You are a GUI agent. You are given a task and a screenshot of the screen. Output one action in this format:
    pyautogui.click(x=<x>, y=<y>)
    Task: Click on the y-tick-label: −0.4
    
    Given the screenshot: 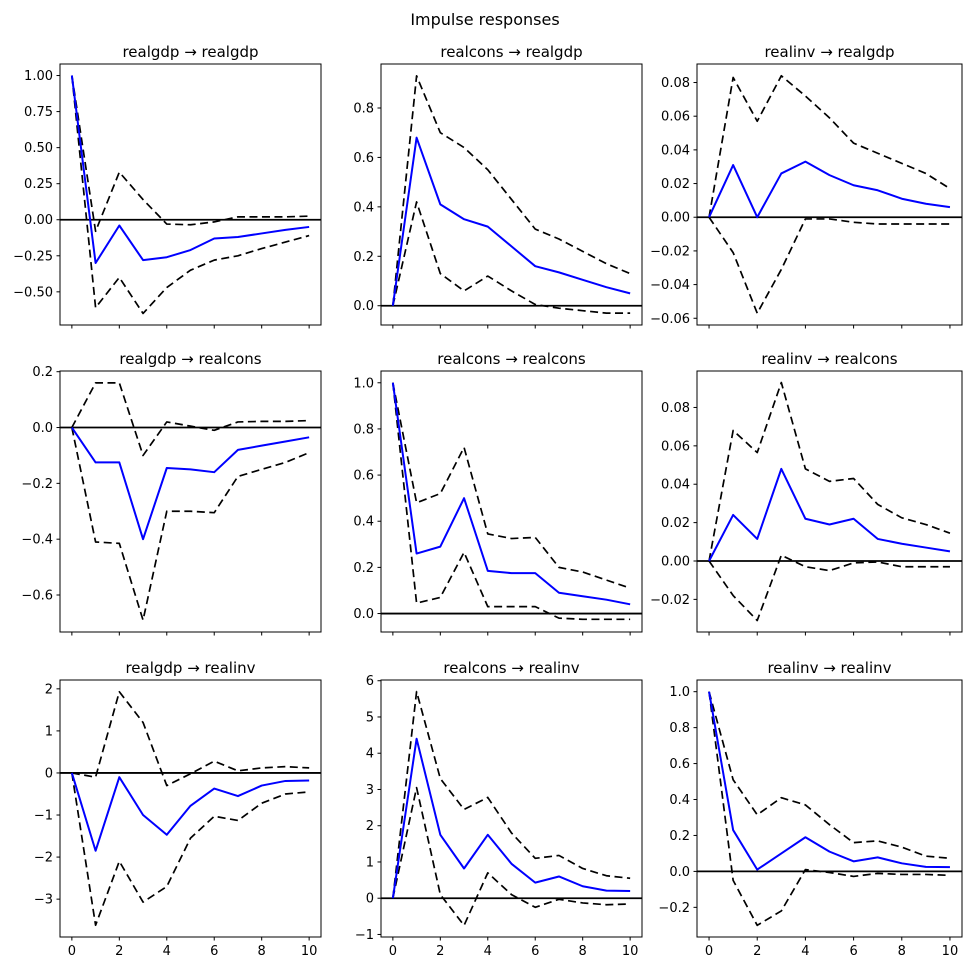 What is the action you would take?
    pyautogui.click(x=37, y=540)
    